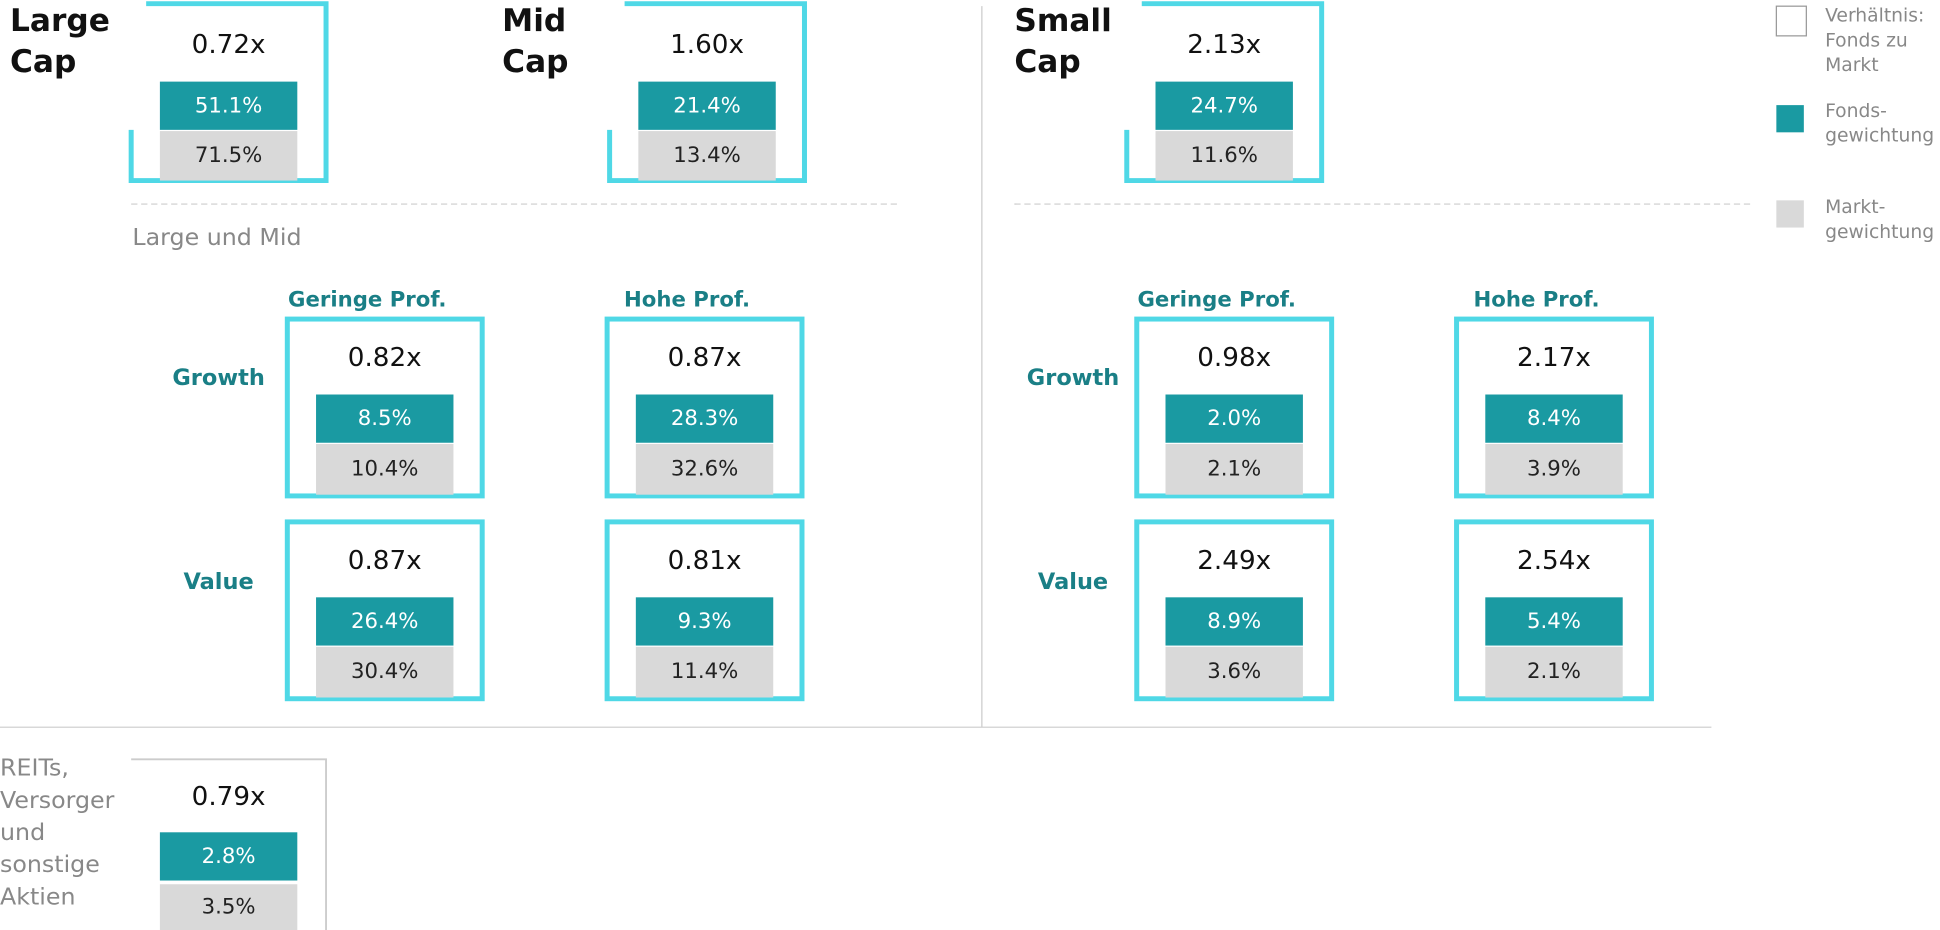 The width and height of the screenshot is (1940, 930). Describe the element at coordinates (229, 45) in the screenshot. I see `ratio: 0.72x` at that location.